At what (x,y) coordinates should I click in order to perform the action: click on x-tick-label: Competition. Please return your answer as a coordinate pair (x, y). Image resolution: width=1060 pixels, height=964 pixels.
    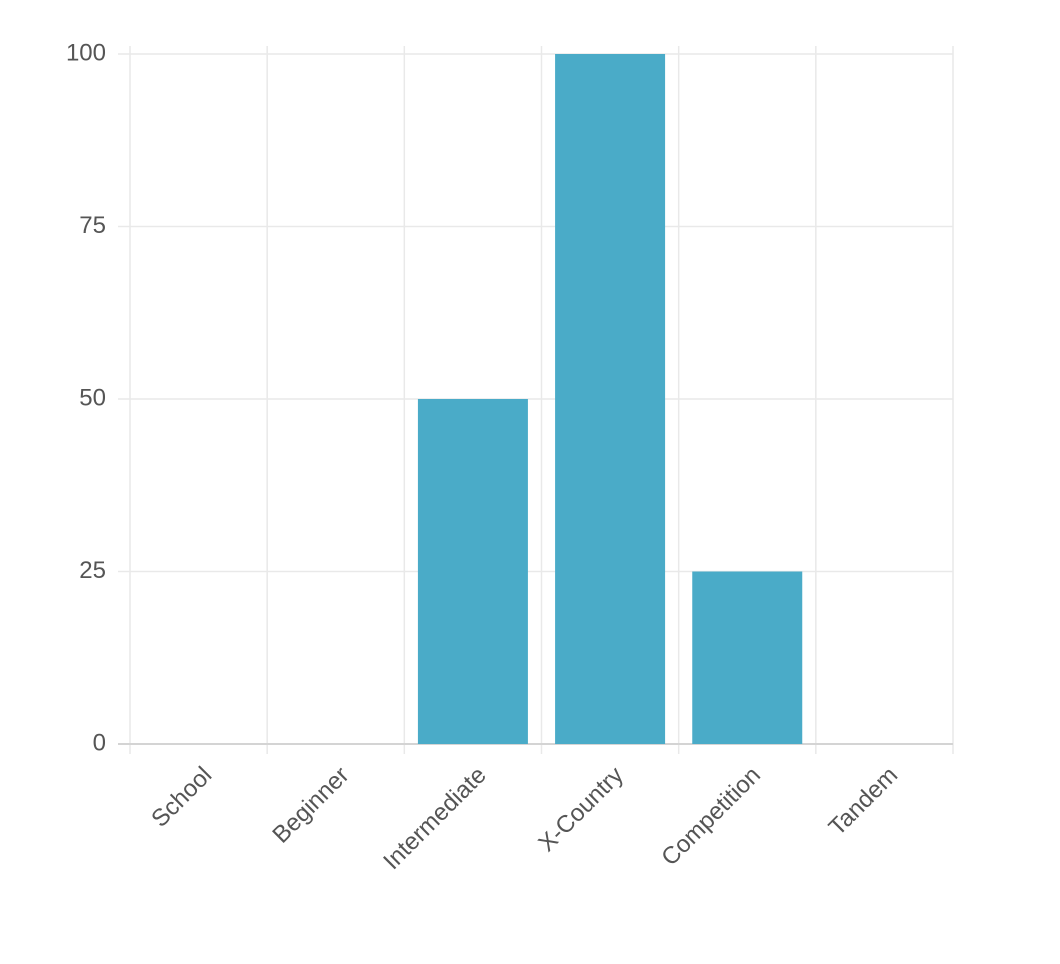
    Looking at the image, I should click on (711, 817).